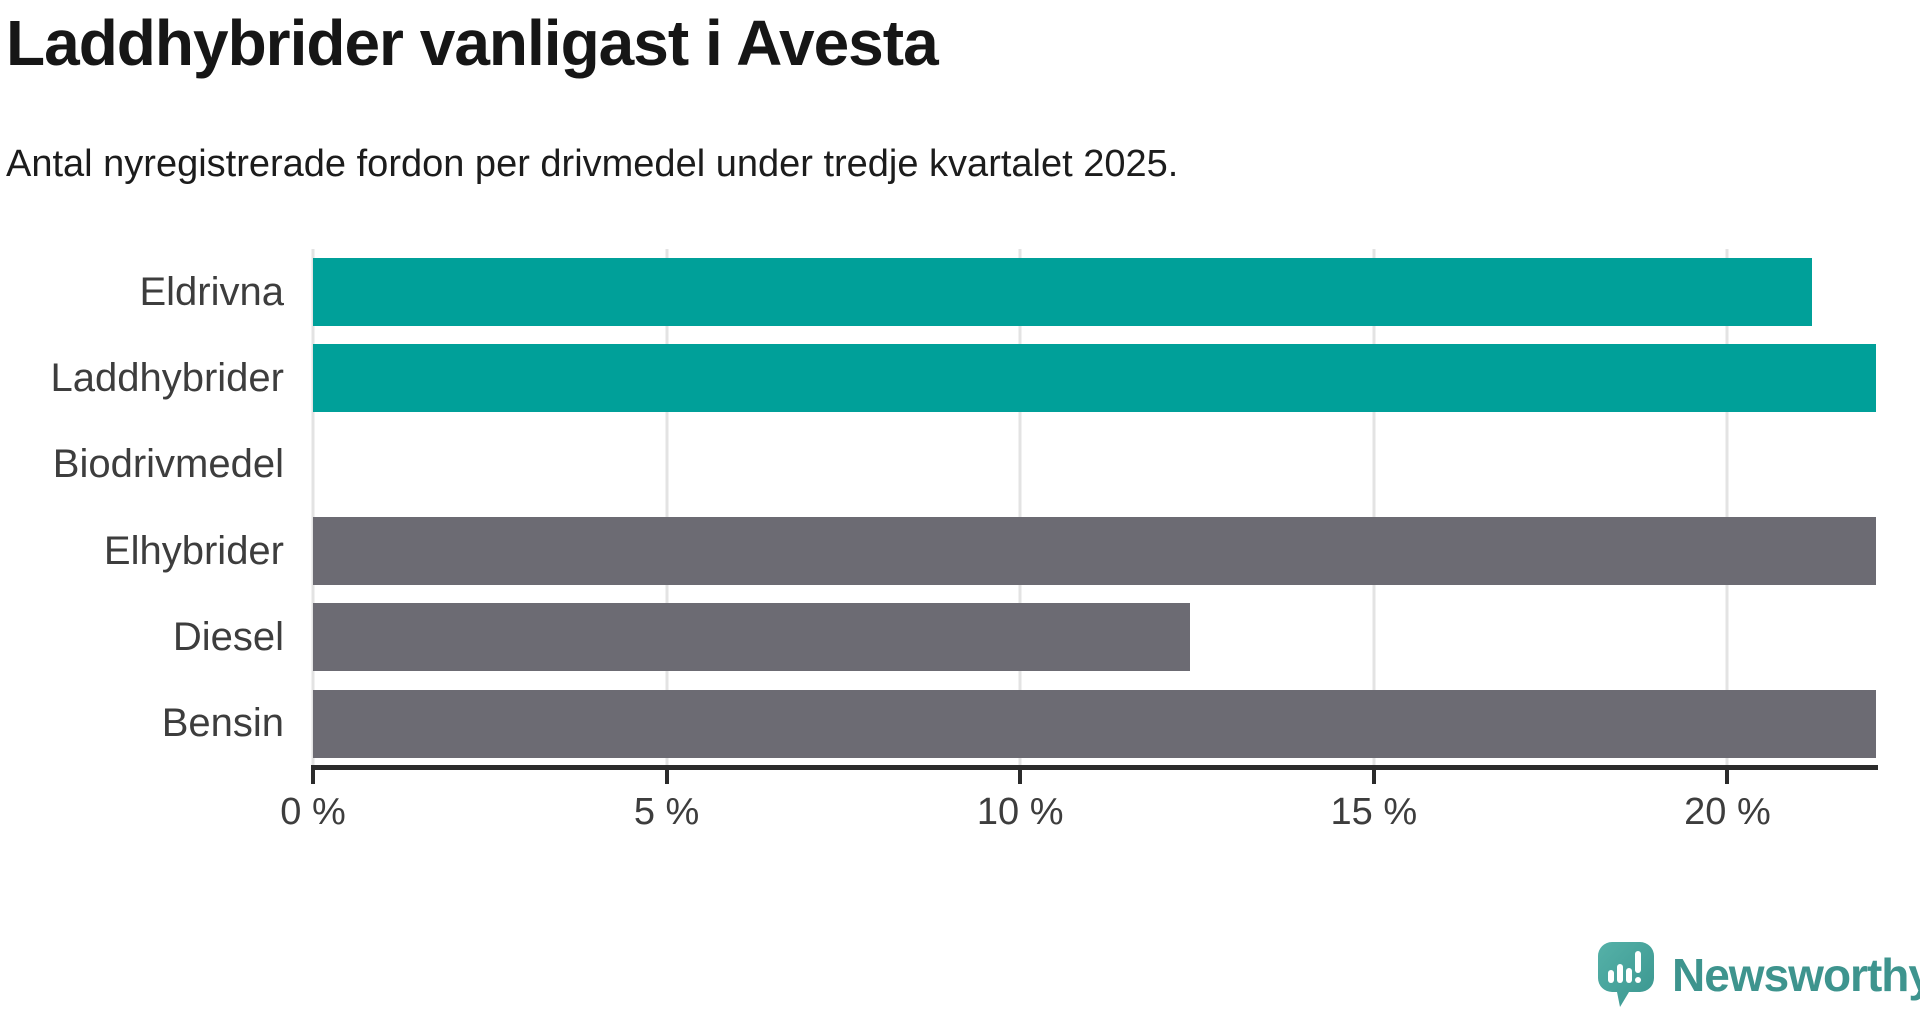 This screenshot has height=1010, width=1920. What do you see at coordinates (168, 464) in the screenshot?
I see `y-axis-label: Biodrivmedel` at bounding box center [168, 464].